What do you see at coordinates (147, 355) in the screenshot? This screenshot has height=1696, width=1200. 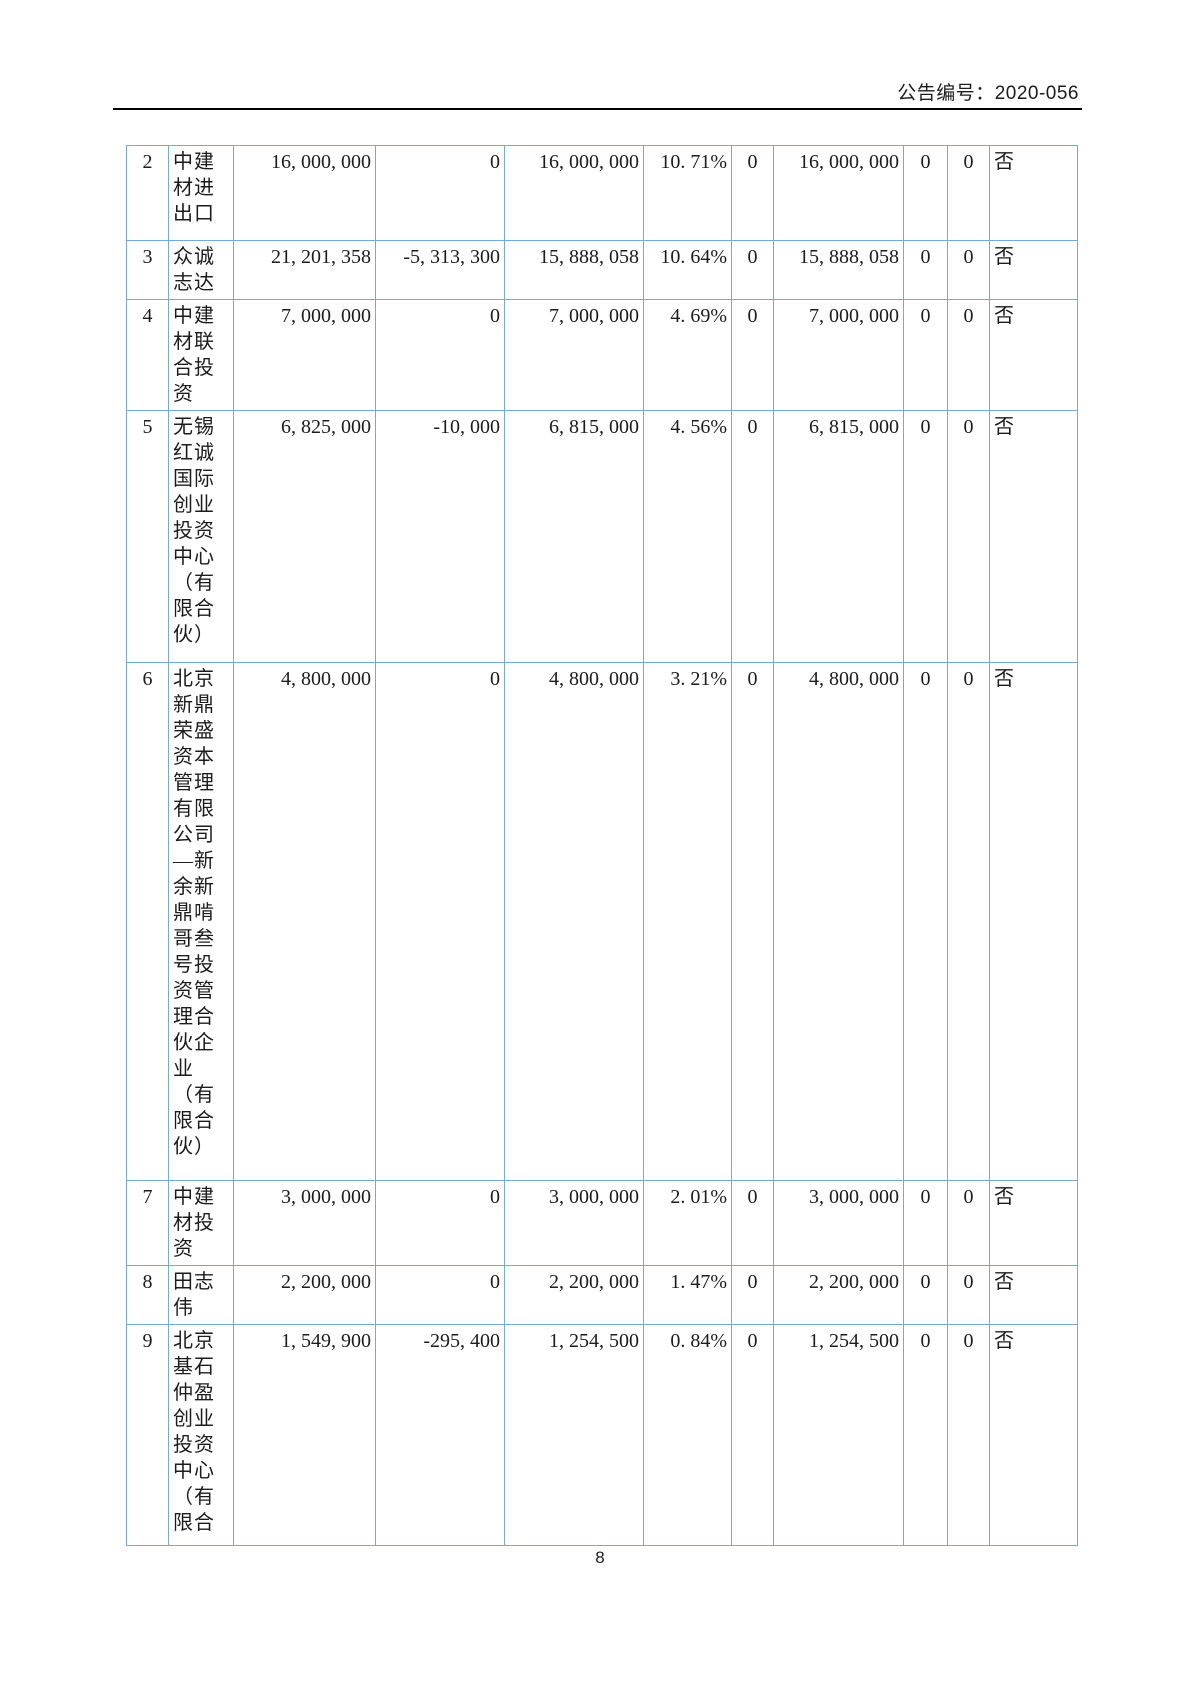 I see `row-number-cell: 4` at bounding box center [147, 355].